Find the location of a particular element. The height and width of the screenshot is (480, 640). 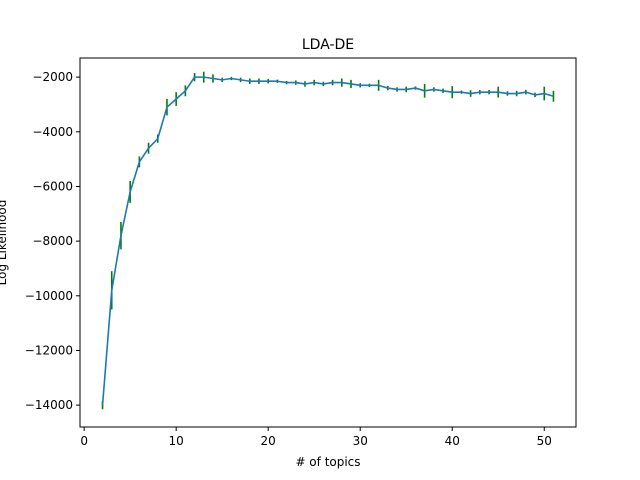

y-tick-label: −14000 is located at coordinates (49, 405).